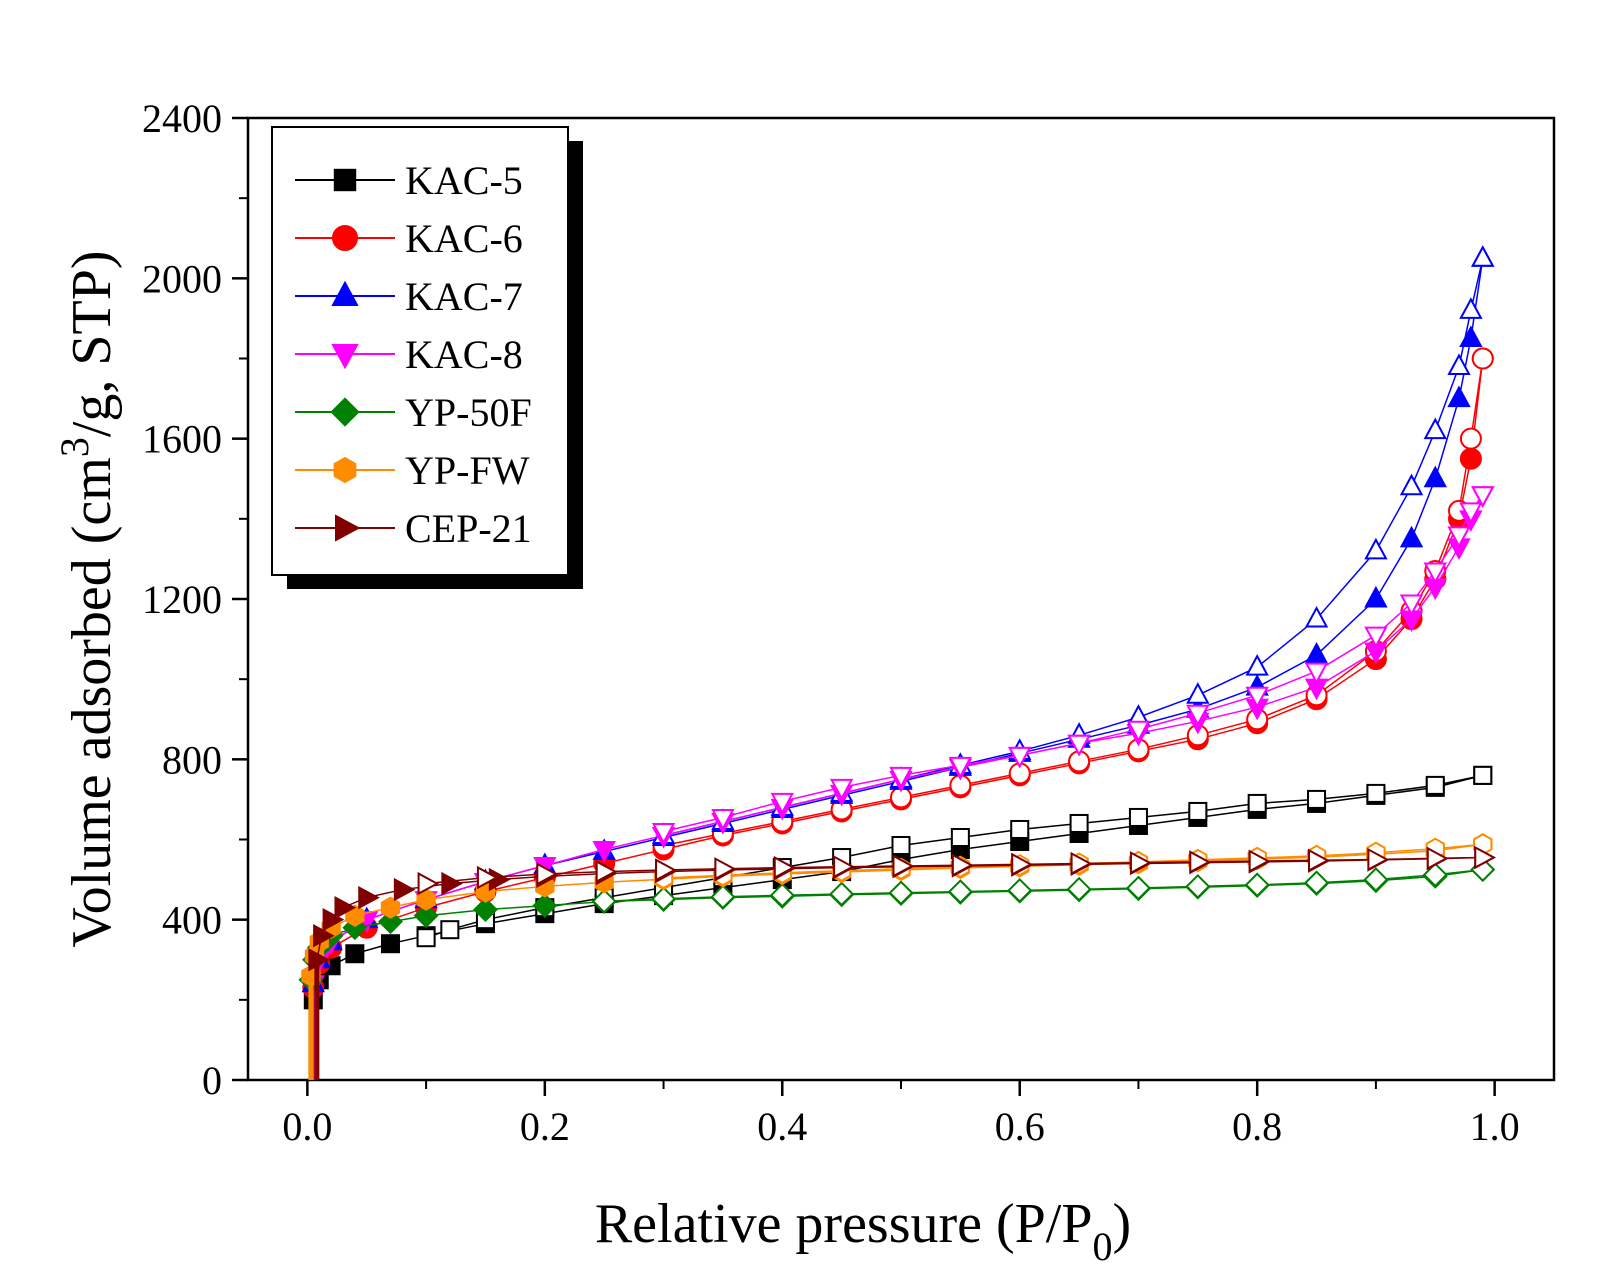 The height and width of the screenshot is (1283, 1620). Describe the element at coordinates (182, 599) in the screenshot. I see `y-tick-label: 1200` at that location.